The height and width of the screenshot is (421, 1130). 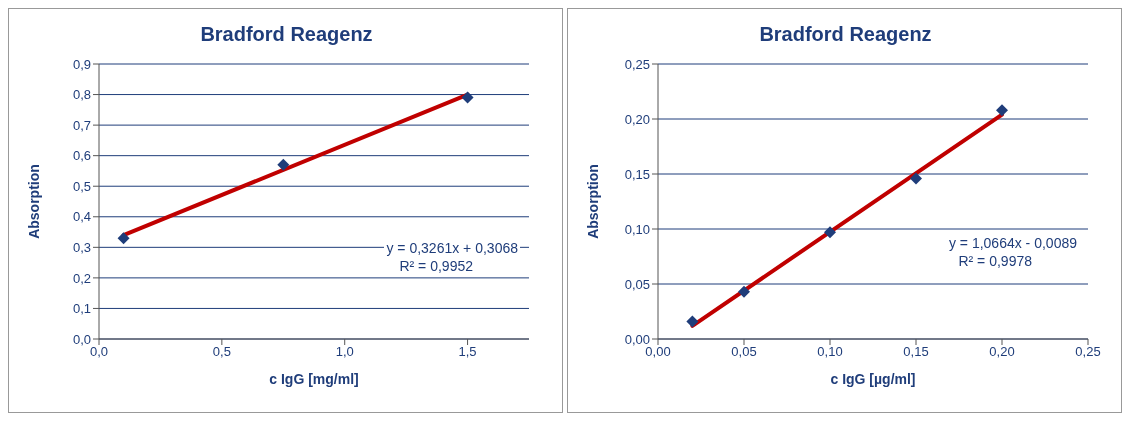 What do you see at coordinates (1012, 243) in the screenshot?
I see `annotation: y = 1,0664x - 0,0089` at bounding box center [1012, 243].